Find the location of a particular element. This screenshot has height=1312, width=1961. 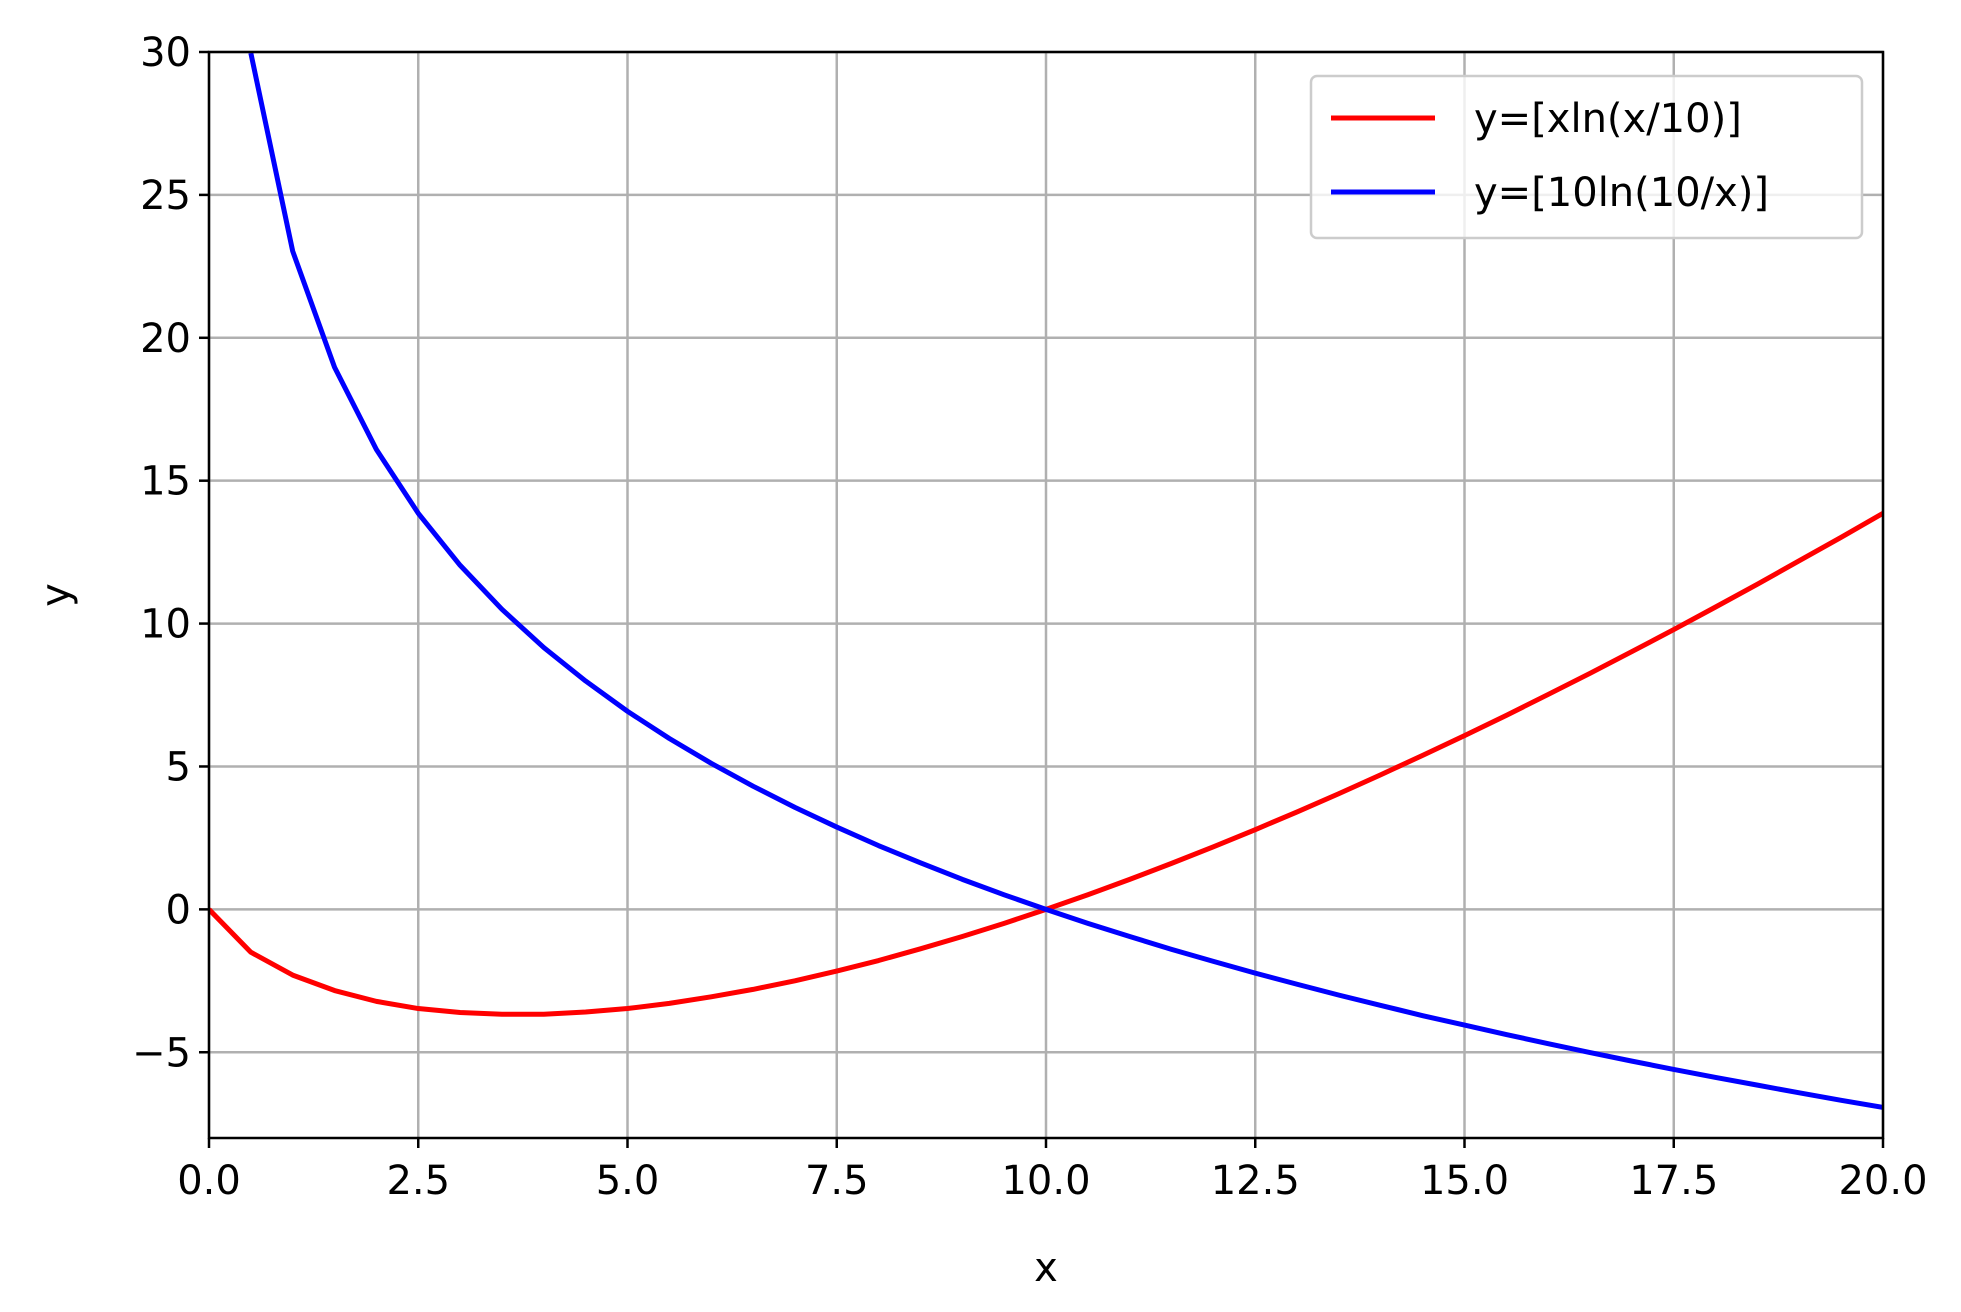

x-tick-label: 7.5 is located at coordinates (837, 1181).